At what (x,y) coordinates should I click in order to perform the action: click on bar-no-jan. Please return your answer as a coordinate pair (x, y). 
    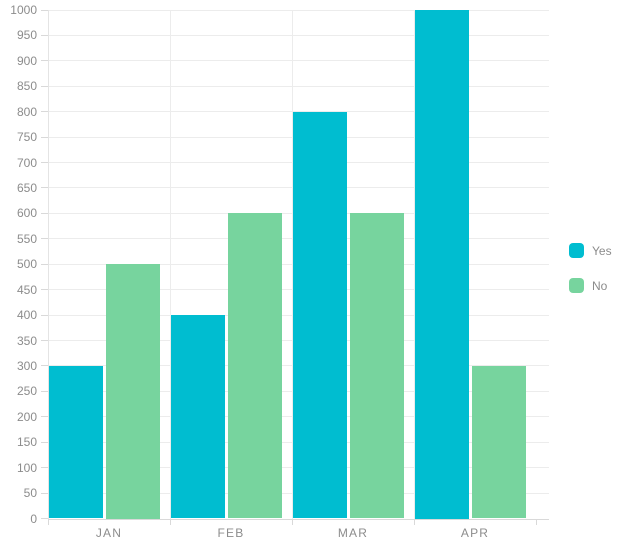
    Looking at the image, I should click on (133, 391).